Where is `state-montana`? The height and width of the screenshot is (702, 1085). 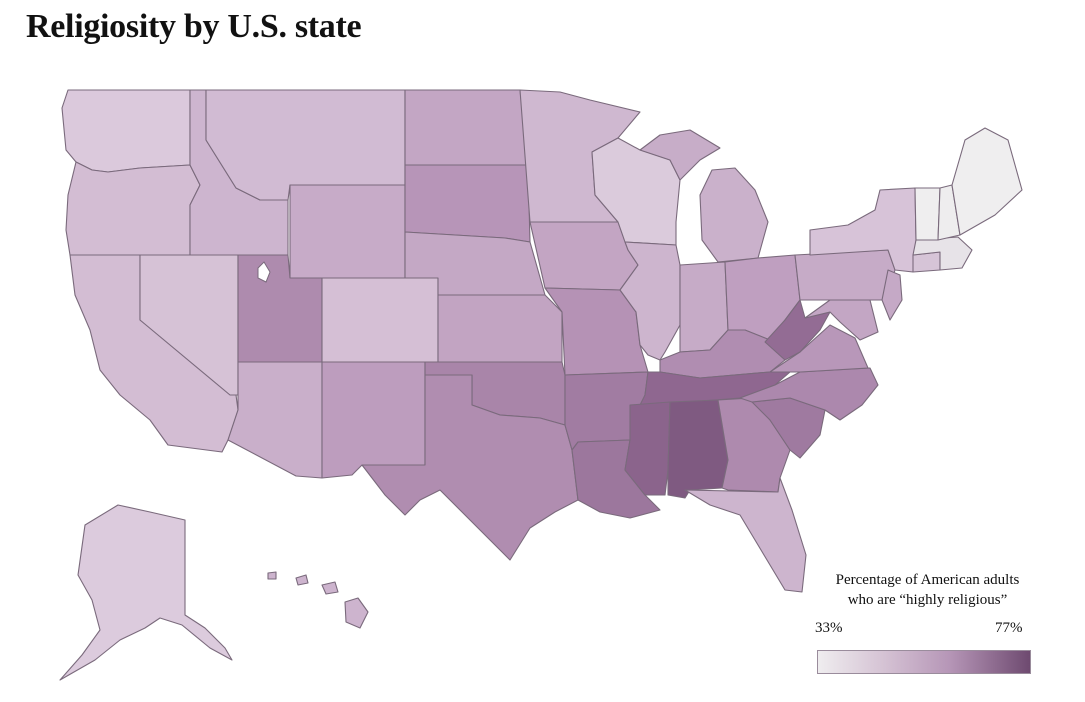
state-montana is located at coordinates (305, 145).